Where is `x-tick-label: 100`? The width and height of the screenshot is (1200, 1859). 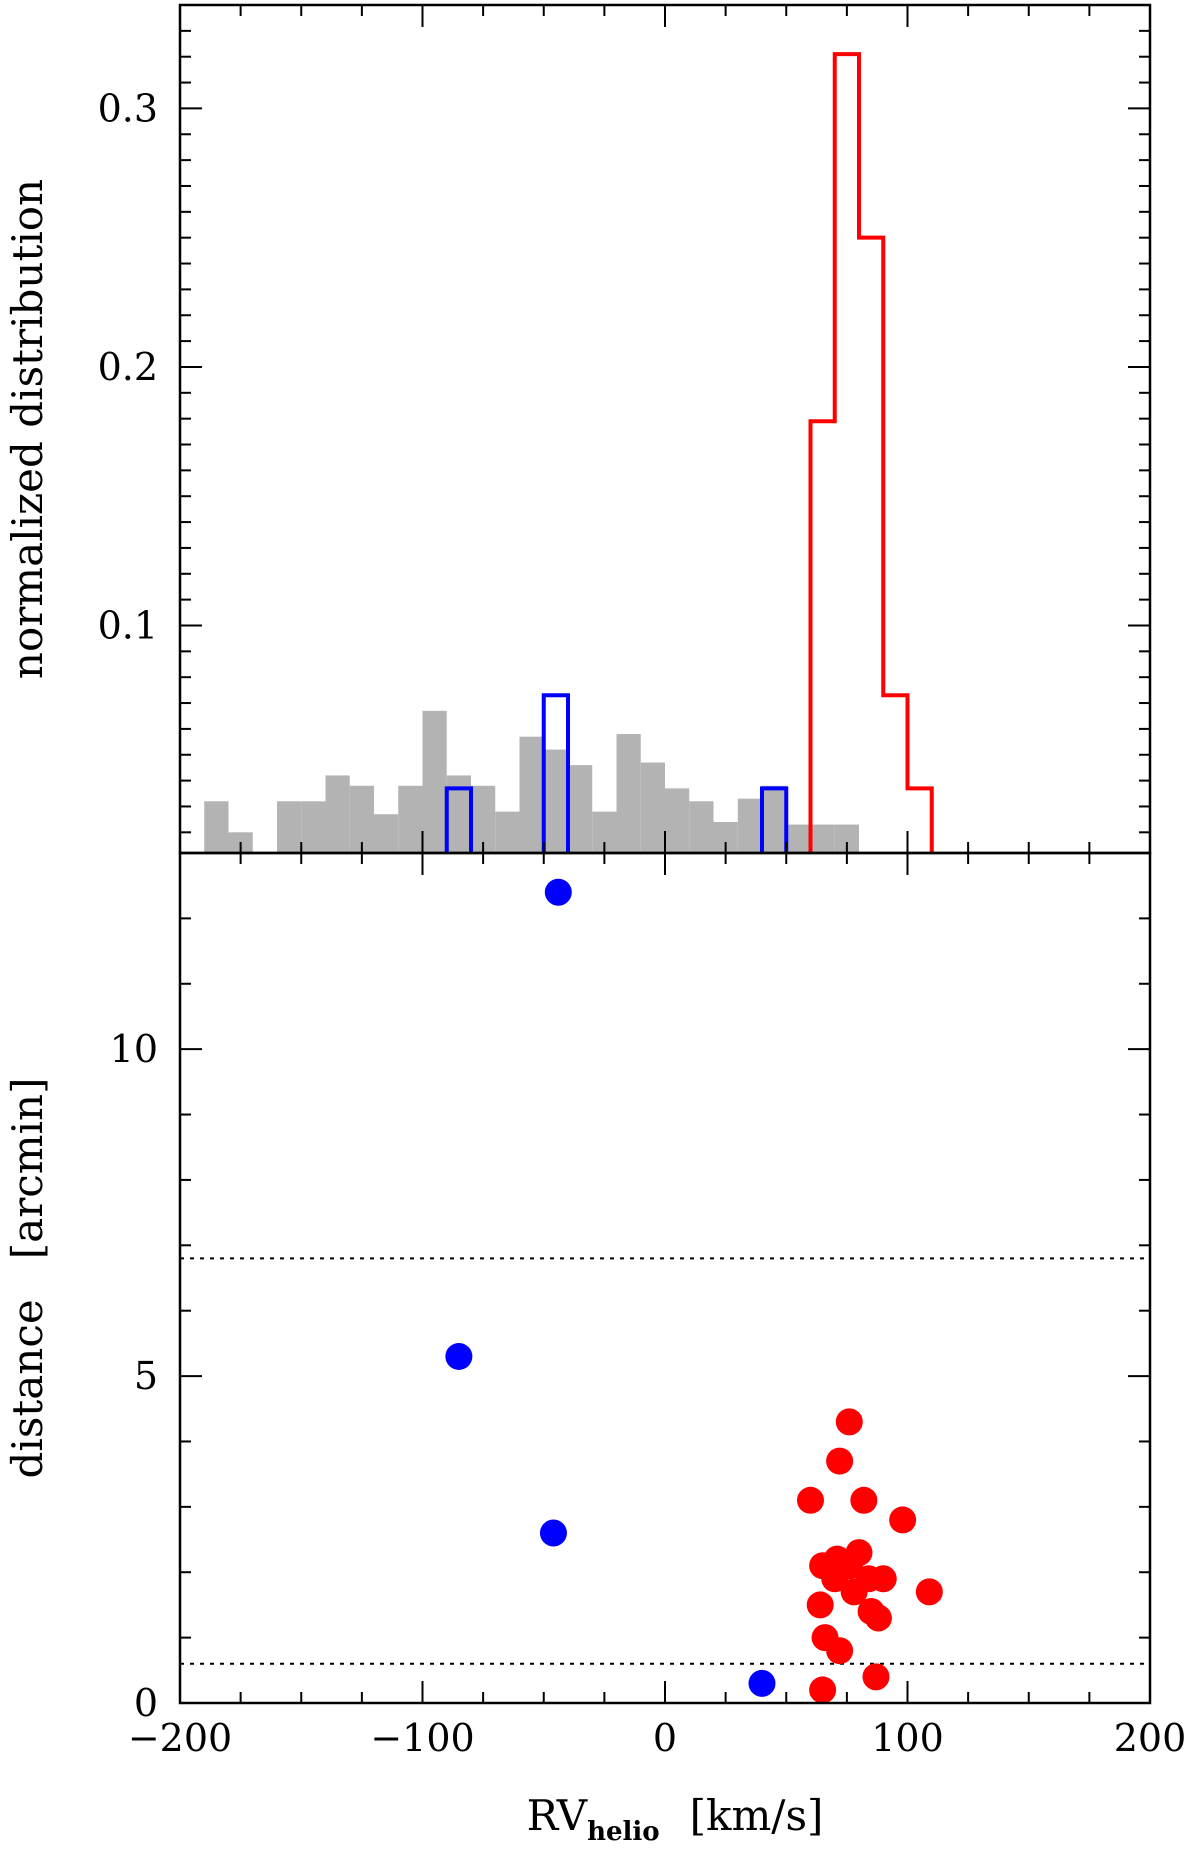
x-tick-label: 100 is located at coordinates (907, 1738).